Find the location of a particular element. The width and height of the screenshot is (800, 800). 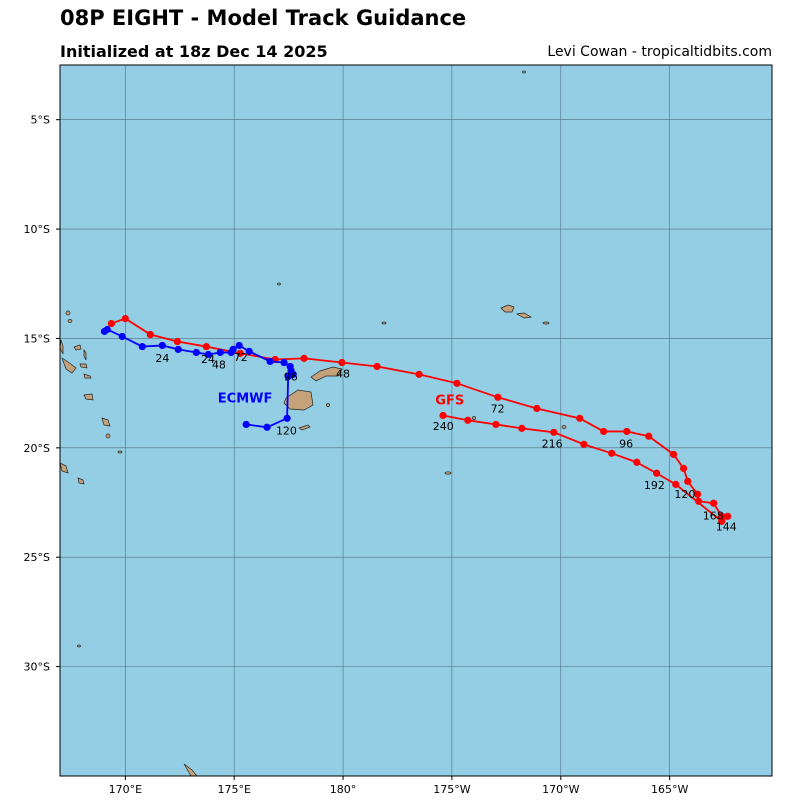

y-tick-label: 10°S is located at coordinates (37, 229).